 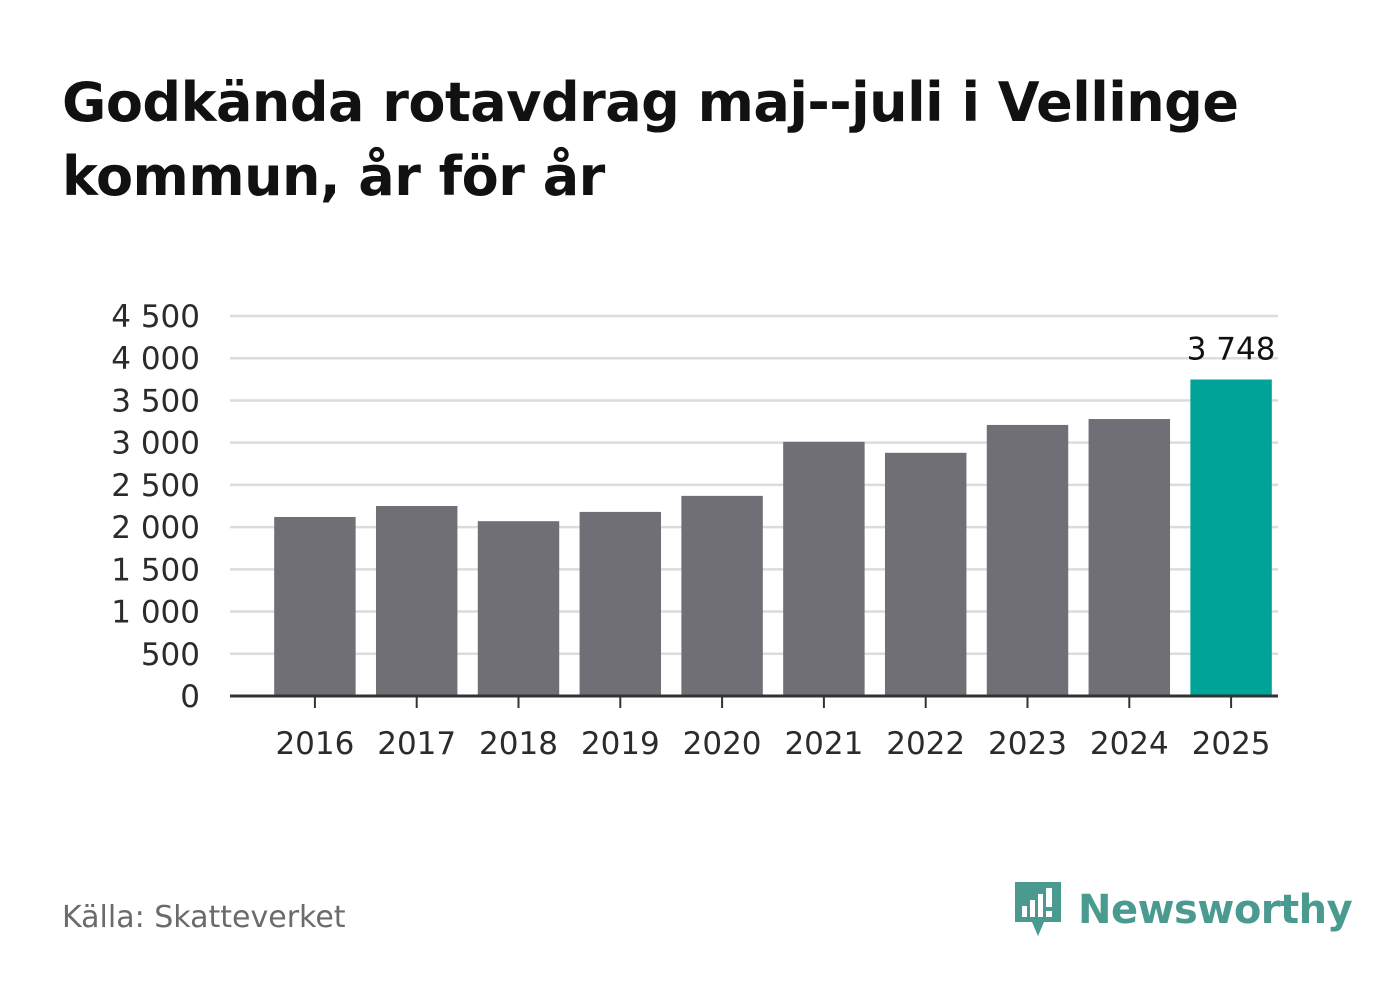 I want to click on x-tick-label: 2017, so click(x=416, y=744).